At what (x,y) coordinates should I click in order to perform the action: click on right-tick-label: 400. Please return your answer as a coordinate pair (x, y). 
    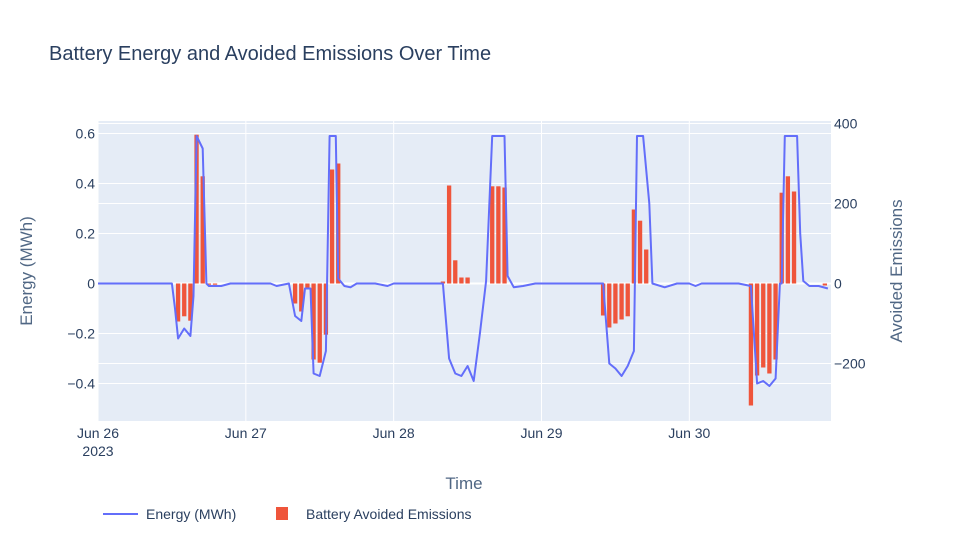
    Looking at the image, I should click on (846, 124).